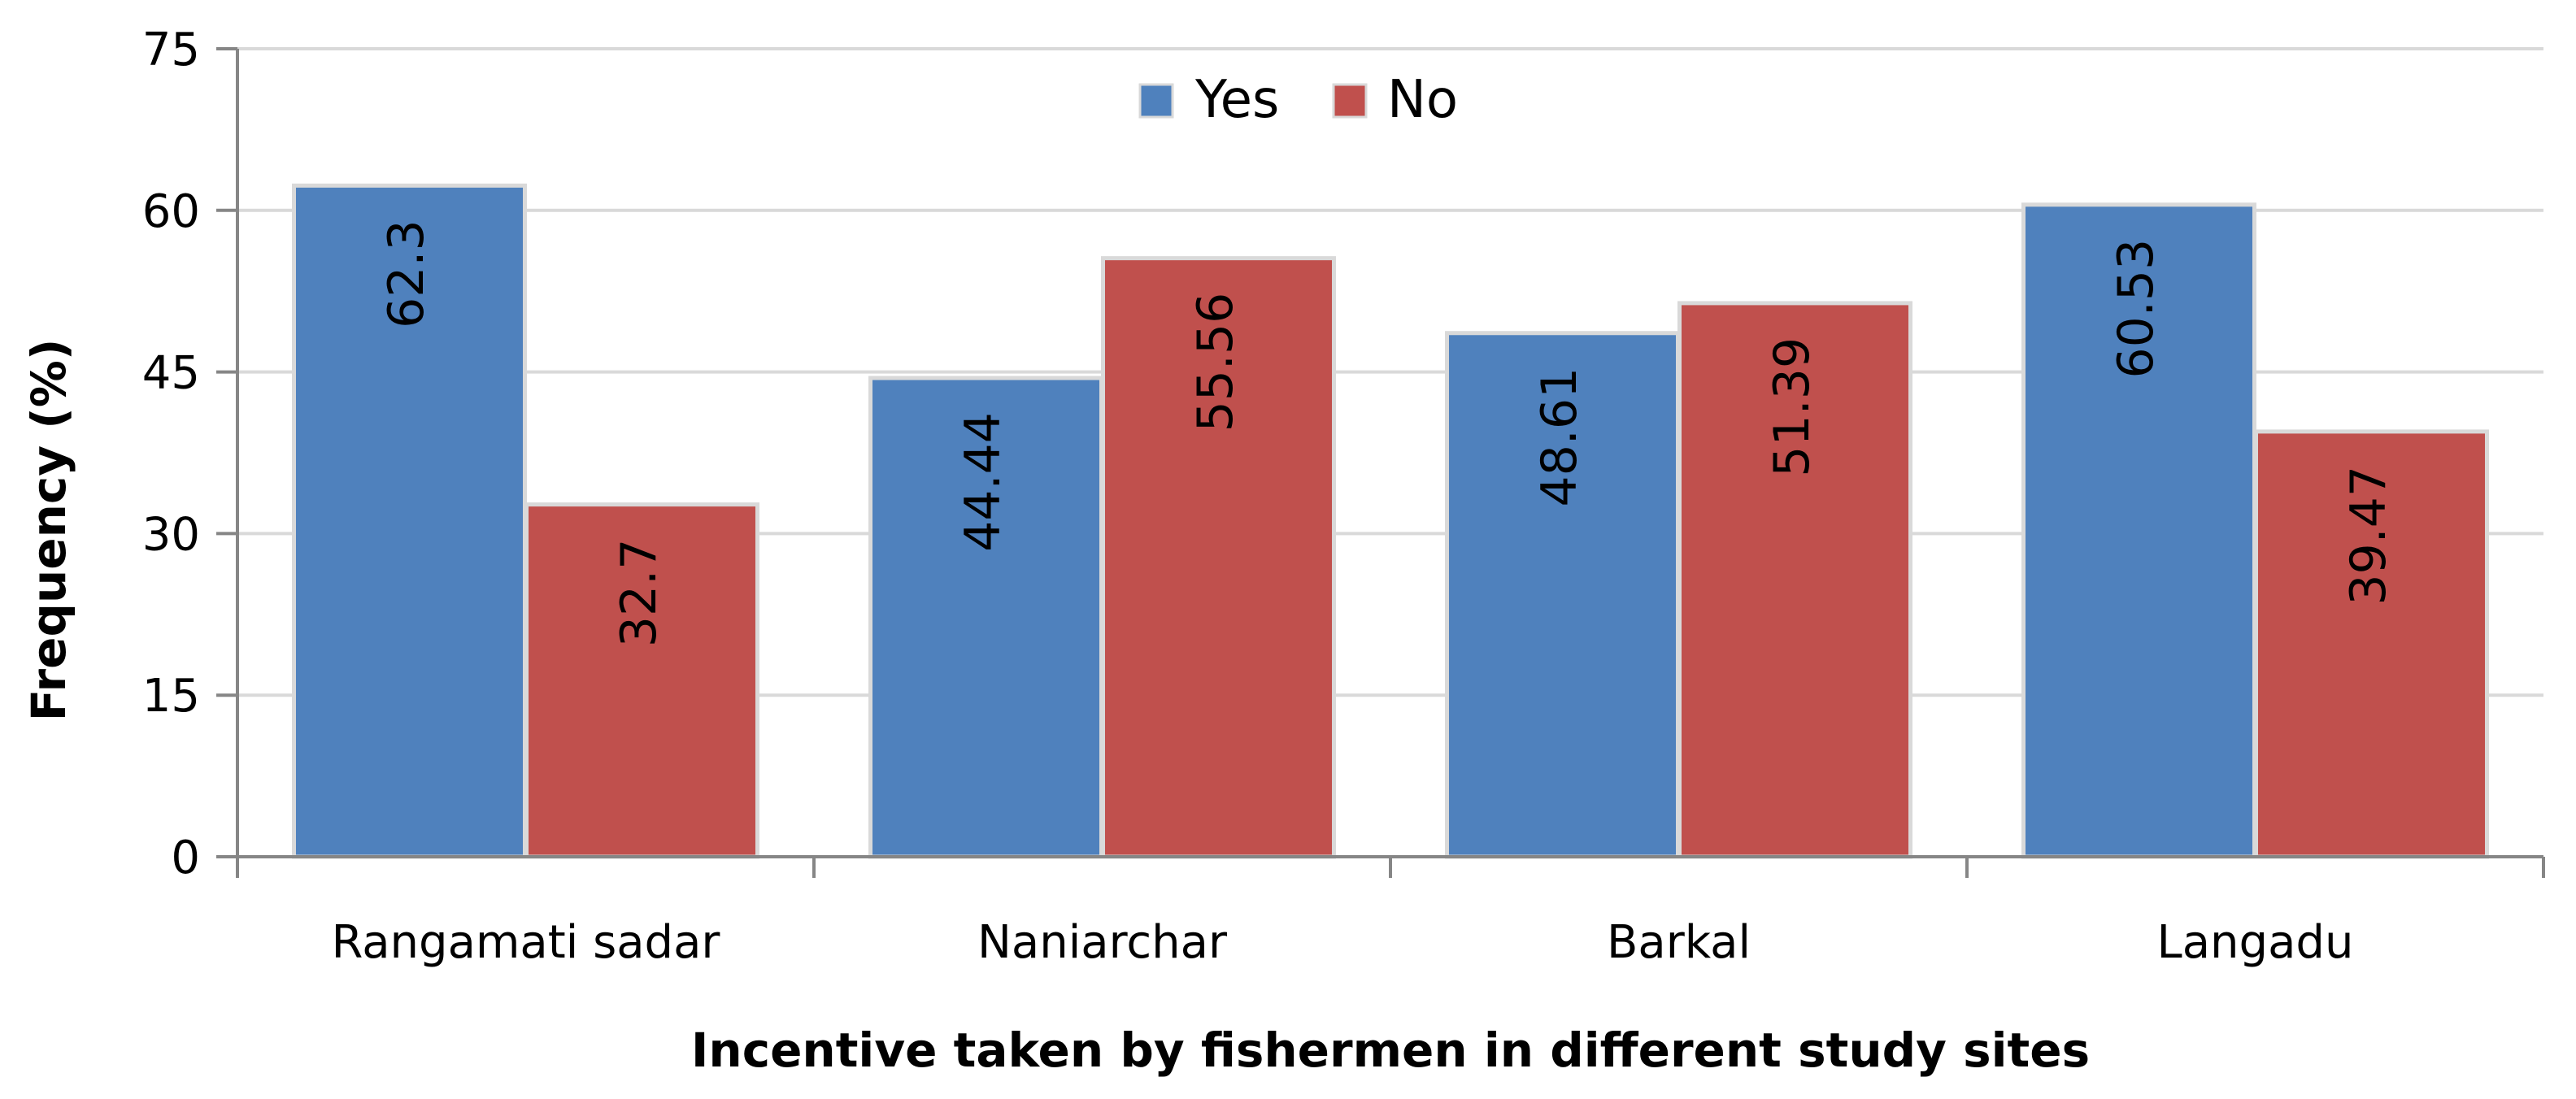 Image resolution: width=2576 pixels, height=1099 pixels. What do you see at coordinates (1156, 101) in the screenshot?
I see `legend-swatch-yes` at bounding box center [1156, 101].